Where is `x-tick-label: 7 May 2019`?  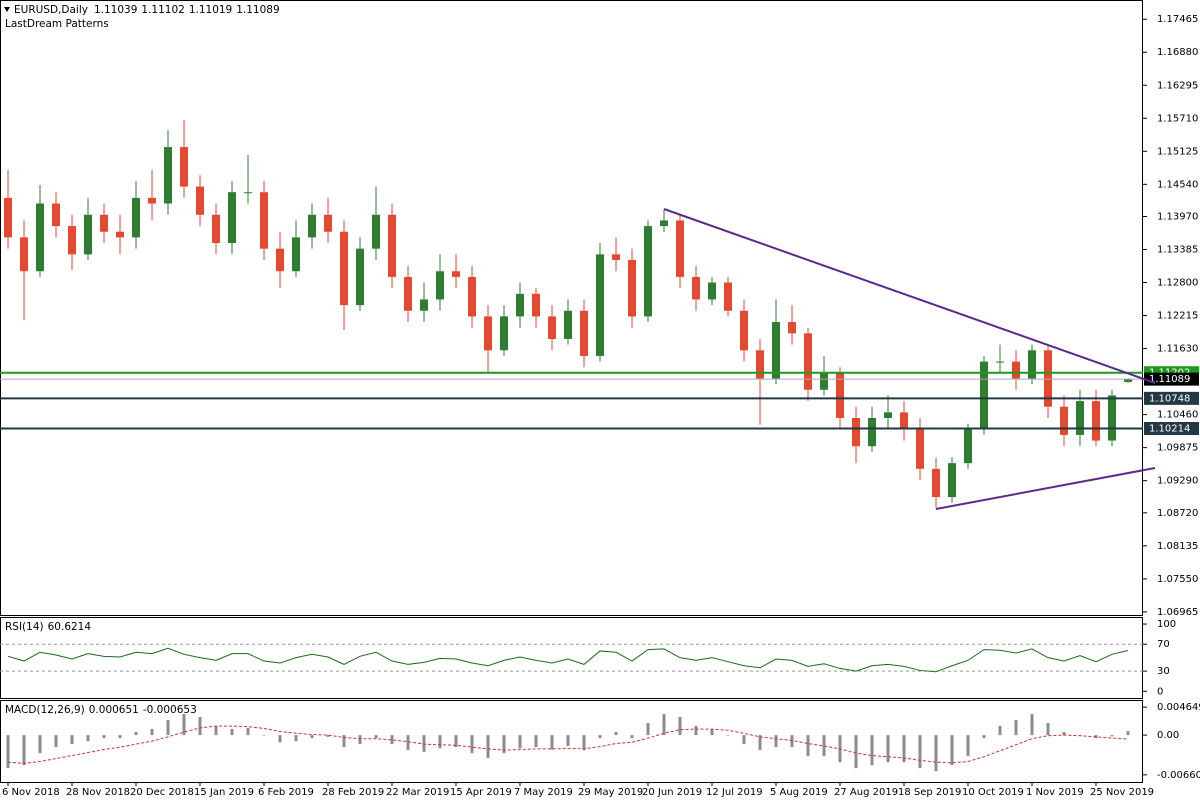 x-tick-label: 7 May 2019 is located at coordinates (543, 792).